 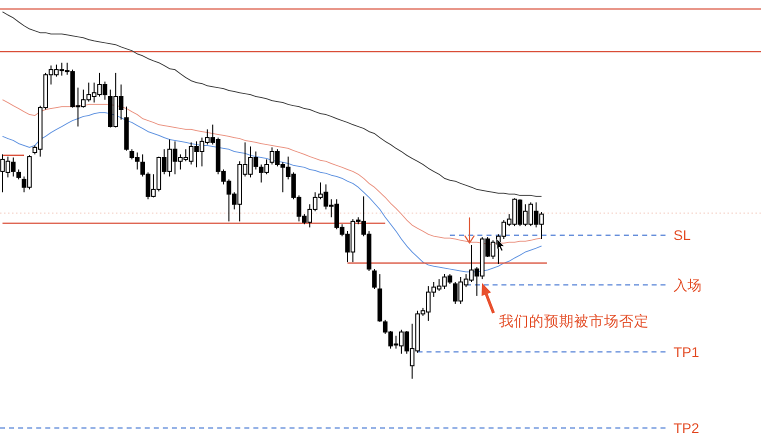 I want to click on annotation: 我们的预期被市场否定, so click(x=574, y=321).